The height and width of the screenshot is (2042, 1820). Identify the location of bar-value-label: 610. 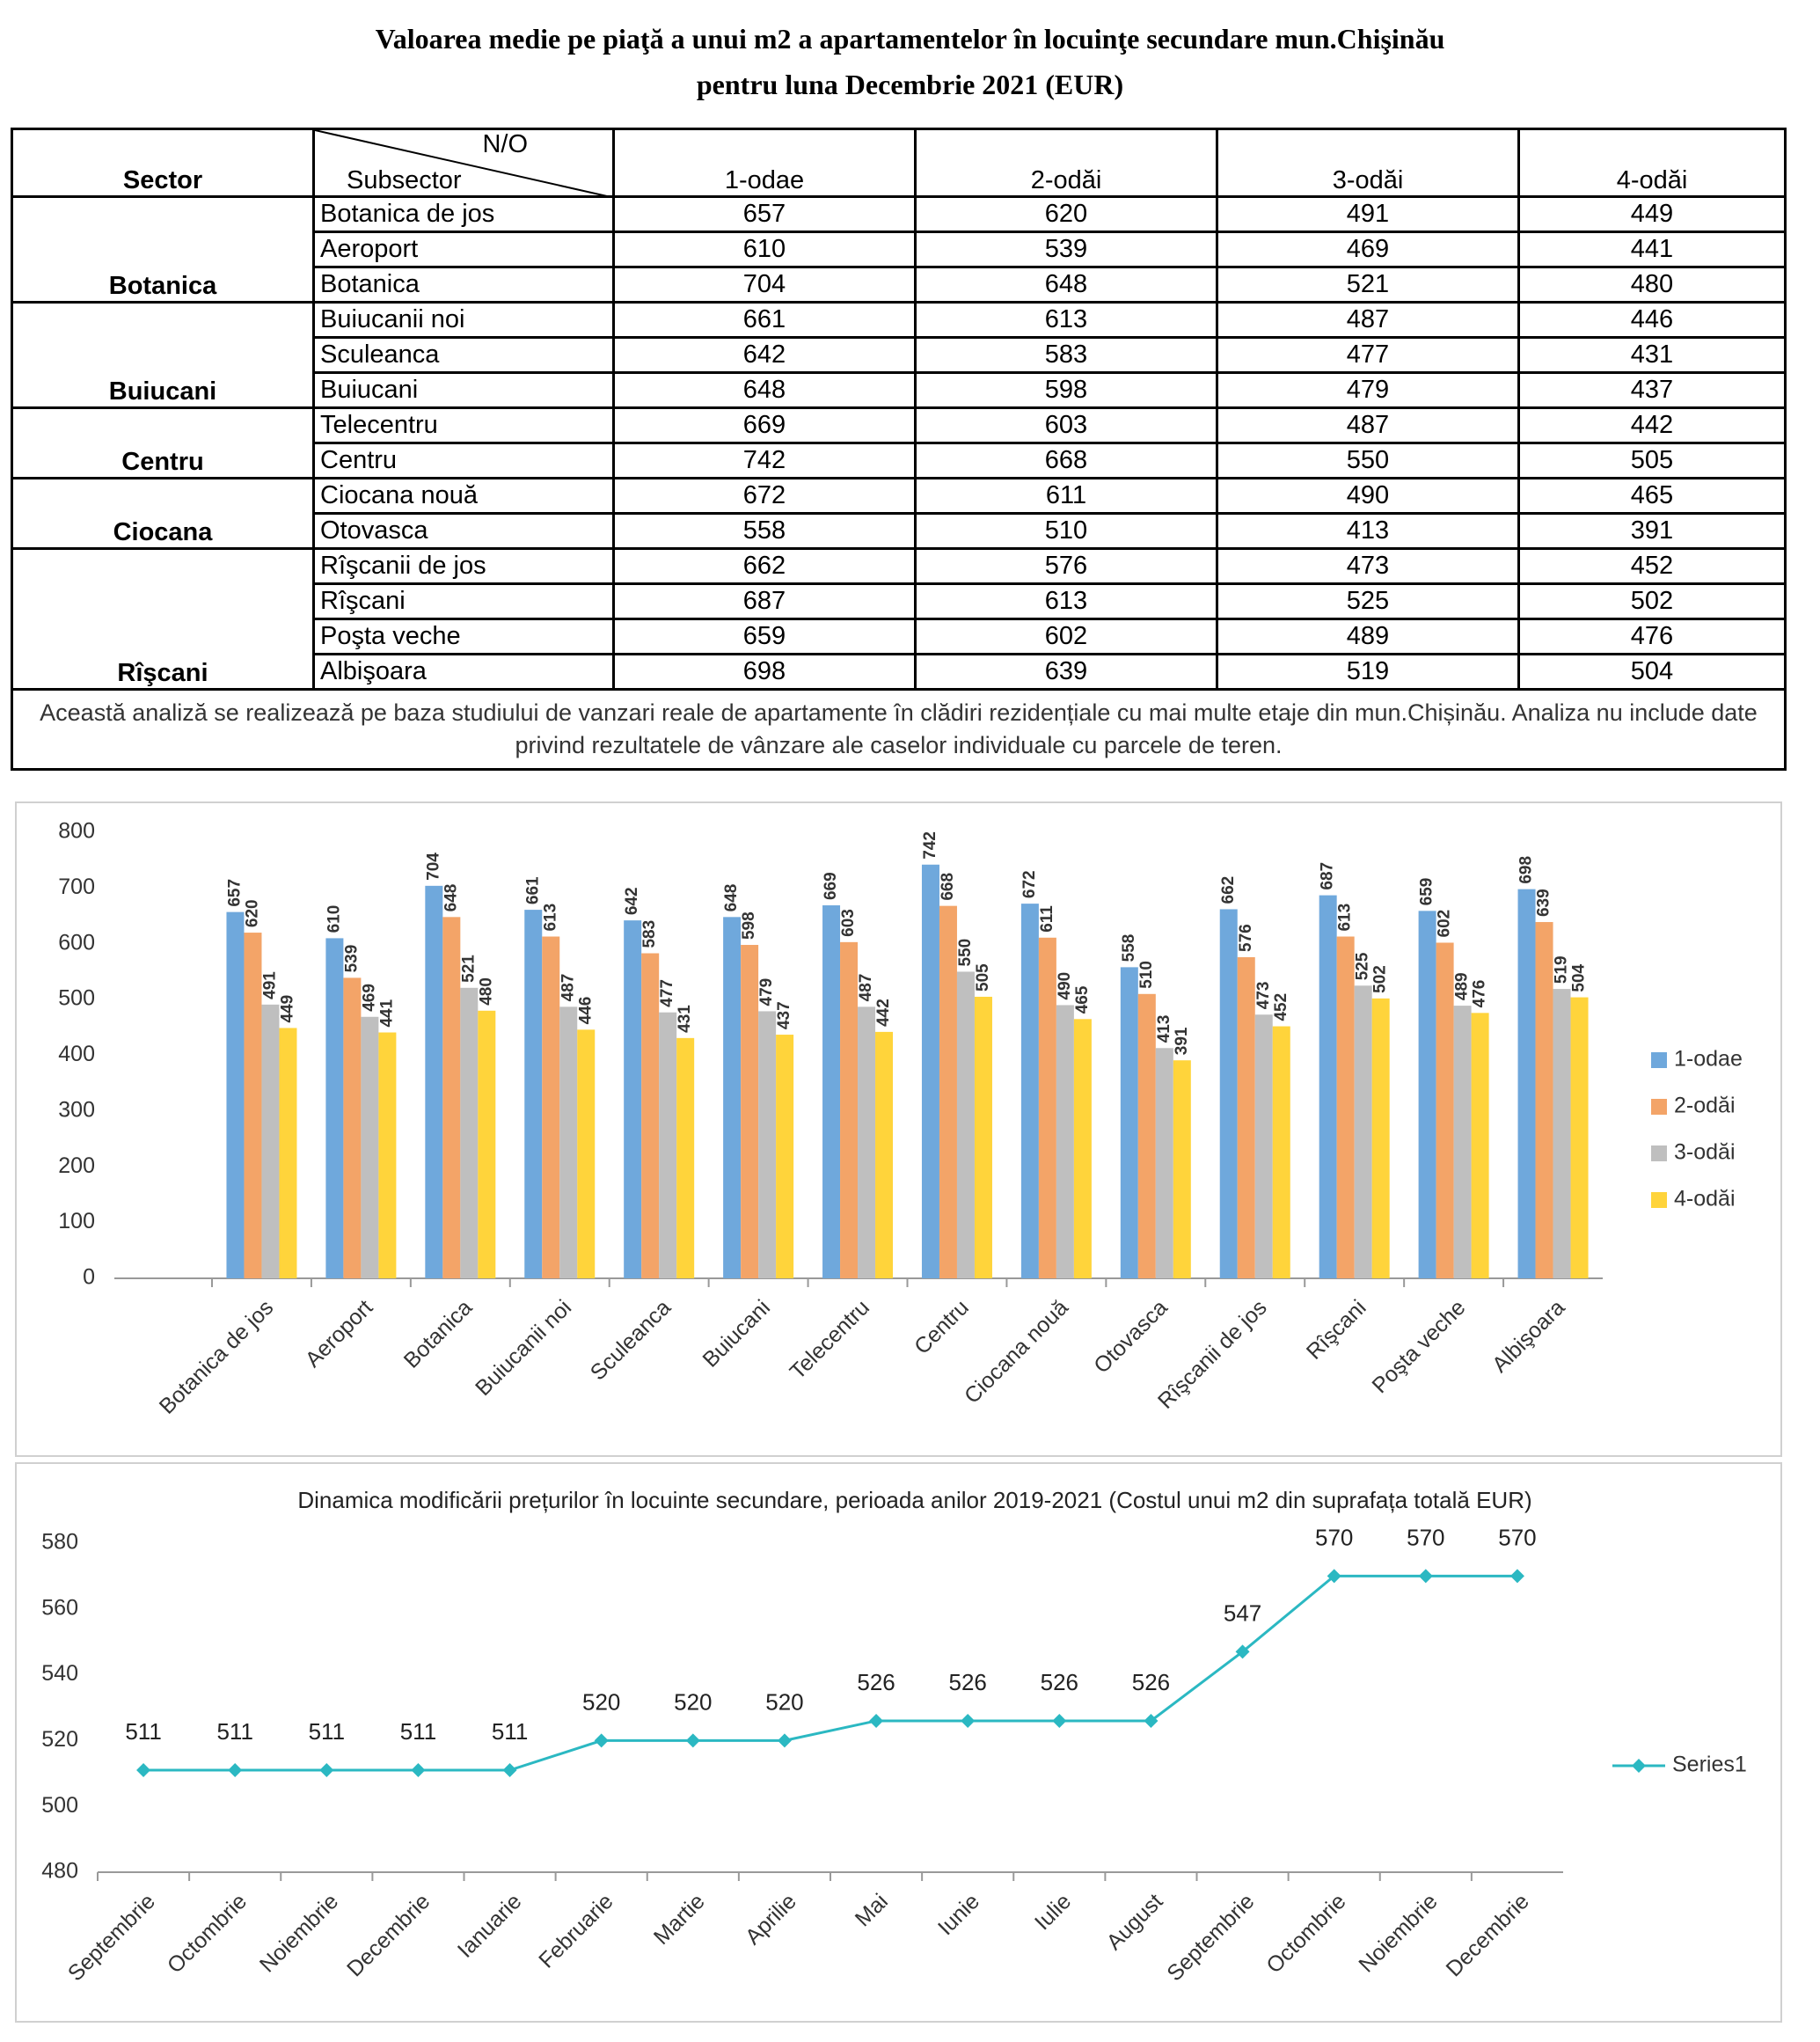
(334, 919).